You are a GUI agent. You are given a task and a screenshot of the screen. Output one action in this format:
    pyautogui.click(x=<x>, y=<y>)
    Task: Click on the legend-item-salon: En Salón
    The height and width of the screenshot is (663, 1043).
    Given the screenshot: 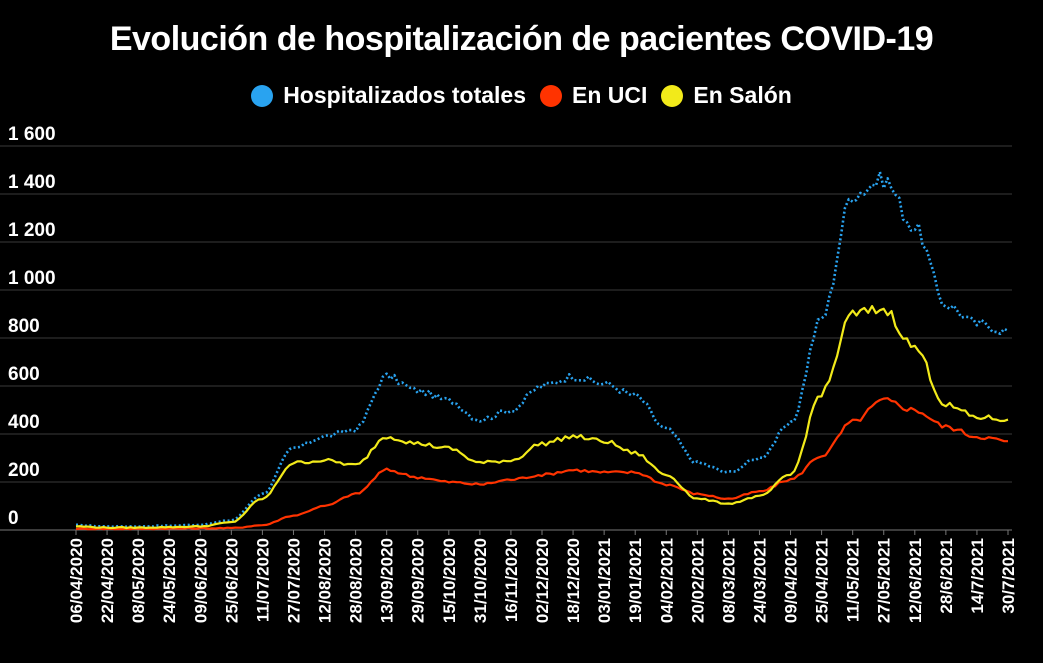 What is the action you would take?
    pyautogui.click(x=726, y=95)
    